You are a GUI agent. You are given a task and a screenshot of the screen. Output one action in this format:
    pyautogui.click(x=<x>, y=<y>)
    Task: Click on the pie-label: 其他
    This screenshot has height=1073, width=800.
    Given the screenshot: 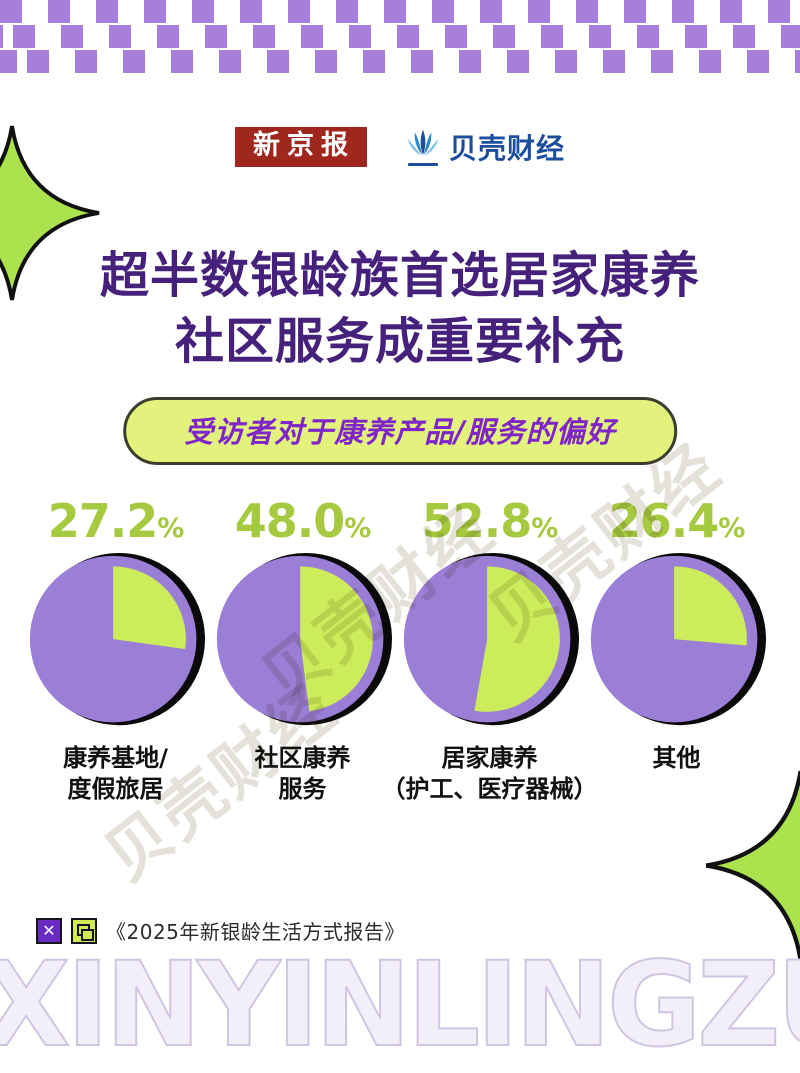 What is the action you would take?
    pyautogui.click(x=676, y=758)
    